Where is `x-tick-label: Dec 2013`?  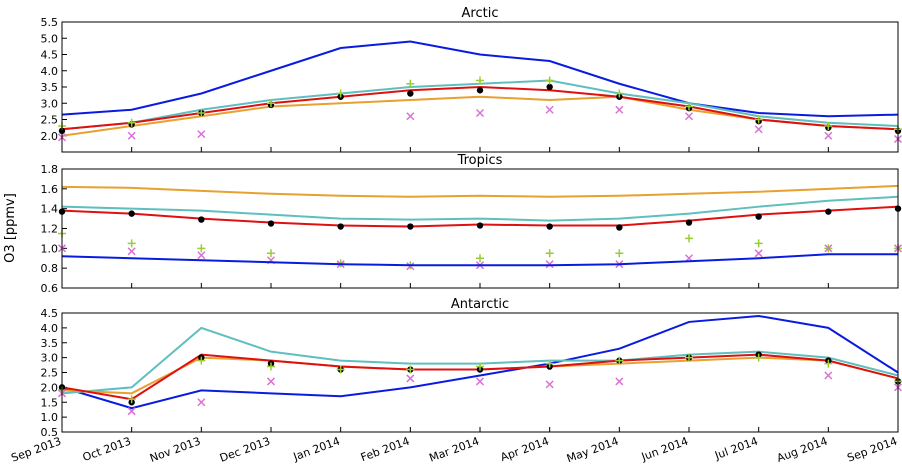
x-tick-label: Dec 2013 is located at coordinates (245, 450).